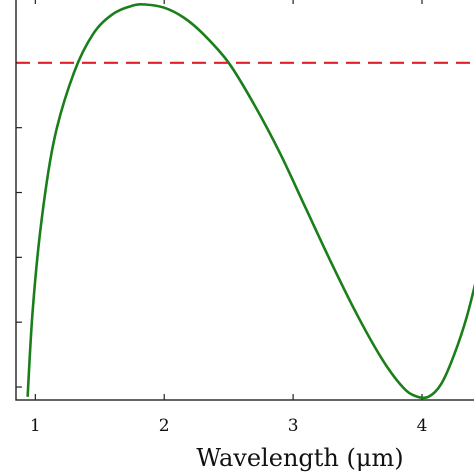 The image size is (474, 474). Describe the element at coordinates (293, 426) in the screenshot. I see `x-tick-label: 3` at that location.